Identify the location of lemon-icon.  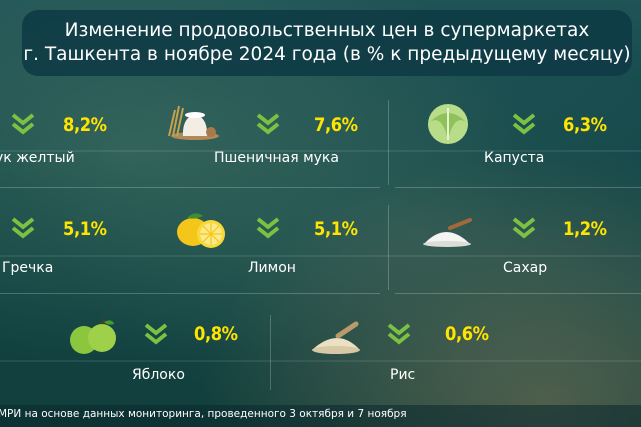
(201, 230).